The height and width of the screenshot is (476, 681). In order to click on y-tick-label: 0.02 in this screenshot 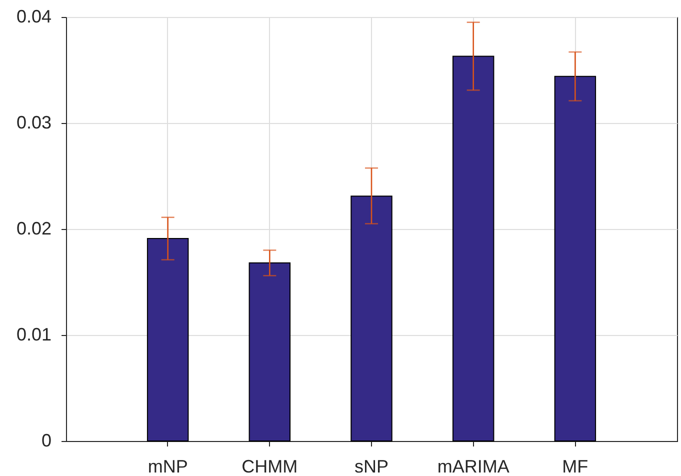, I will do `click(34, 228)`.